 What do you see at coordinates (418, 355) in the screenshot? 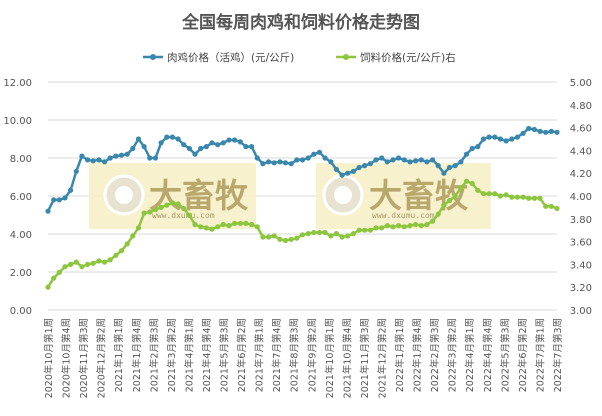
I see `x-tick-label: 2022年1月第4周` at bounding box center [418, 355].